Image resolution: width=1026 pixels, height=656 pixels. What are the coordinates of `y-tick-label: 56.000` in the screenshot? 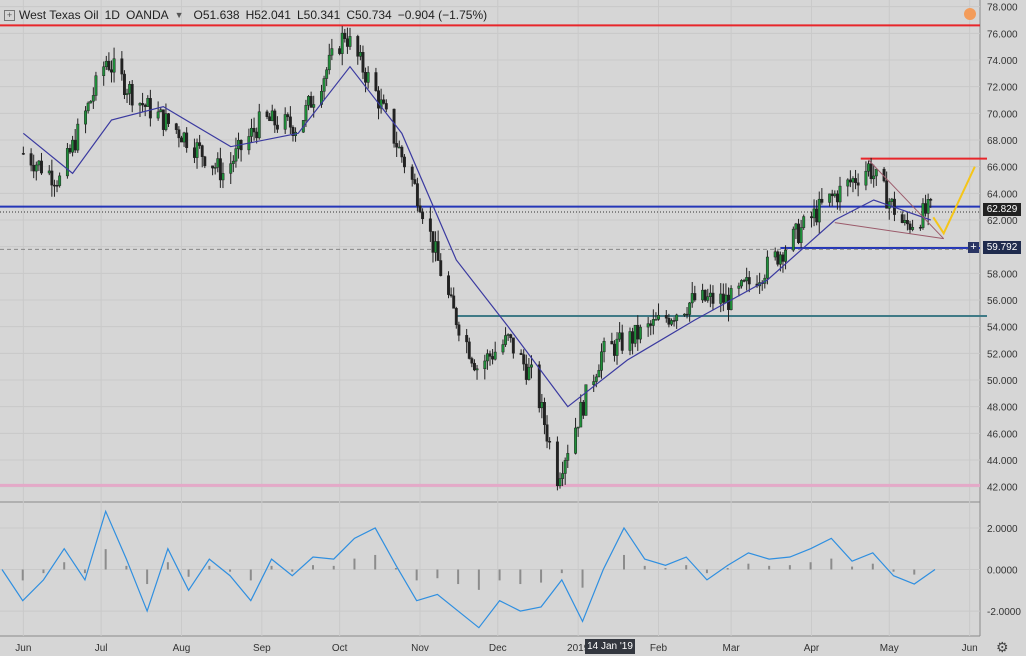 It's located at (1002, 301).